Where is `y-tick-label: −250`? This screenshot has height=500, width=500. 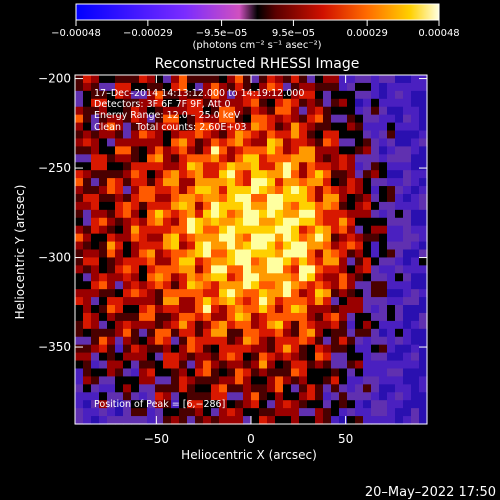 y-tick-label: −250 is located at coordinates (54, 168).